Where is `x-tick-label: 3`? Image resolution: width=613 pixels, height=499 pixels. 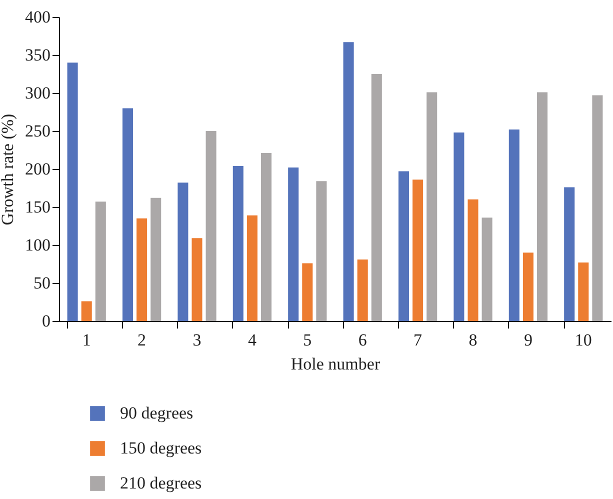
x-tick-label: 3 is located at coordinates (197, 340).